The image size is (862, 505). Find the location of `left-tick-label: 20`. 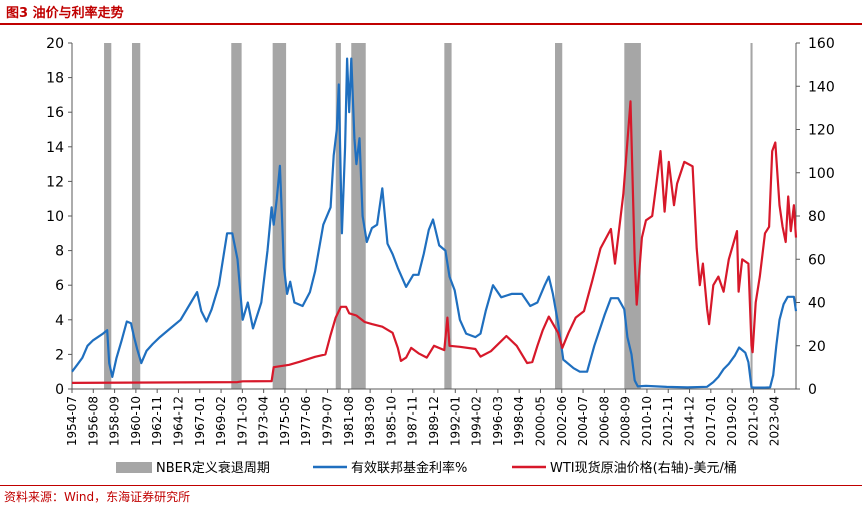

left-tick-label: 20 is located at coordinates (55, 44).